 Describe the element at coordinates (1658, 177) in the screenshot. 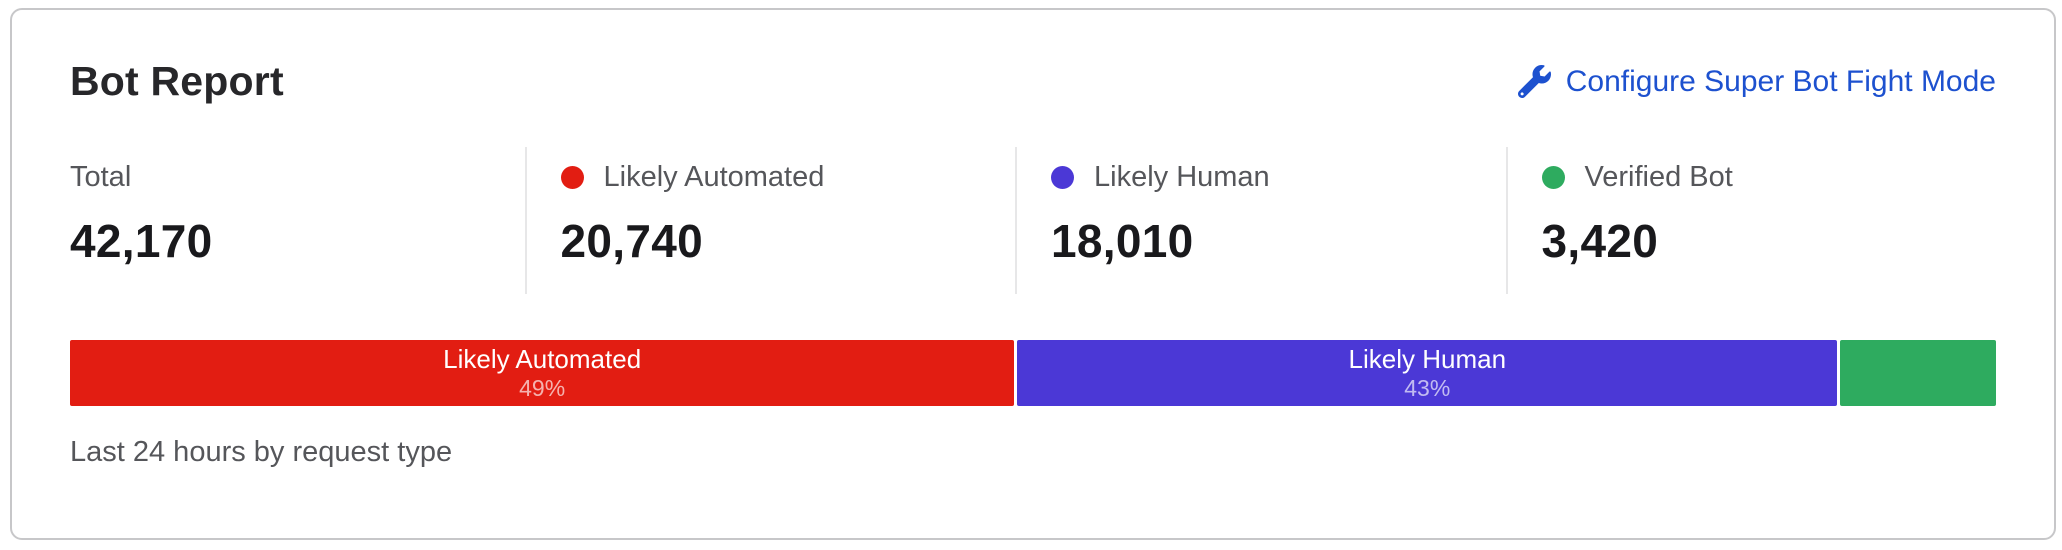

I see `stat-label: Verified Bot` at that location.